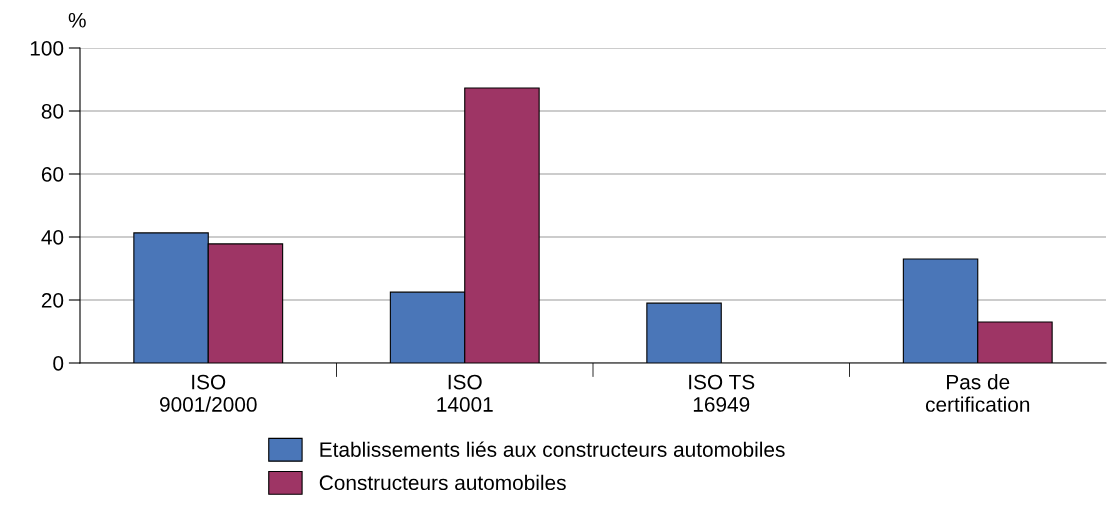 The width and height of the screenshot is (1108, 513). I want to click on y-tick-label: 60, so click(52, 174).